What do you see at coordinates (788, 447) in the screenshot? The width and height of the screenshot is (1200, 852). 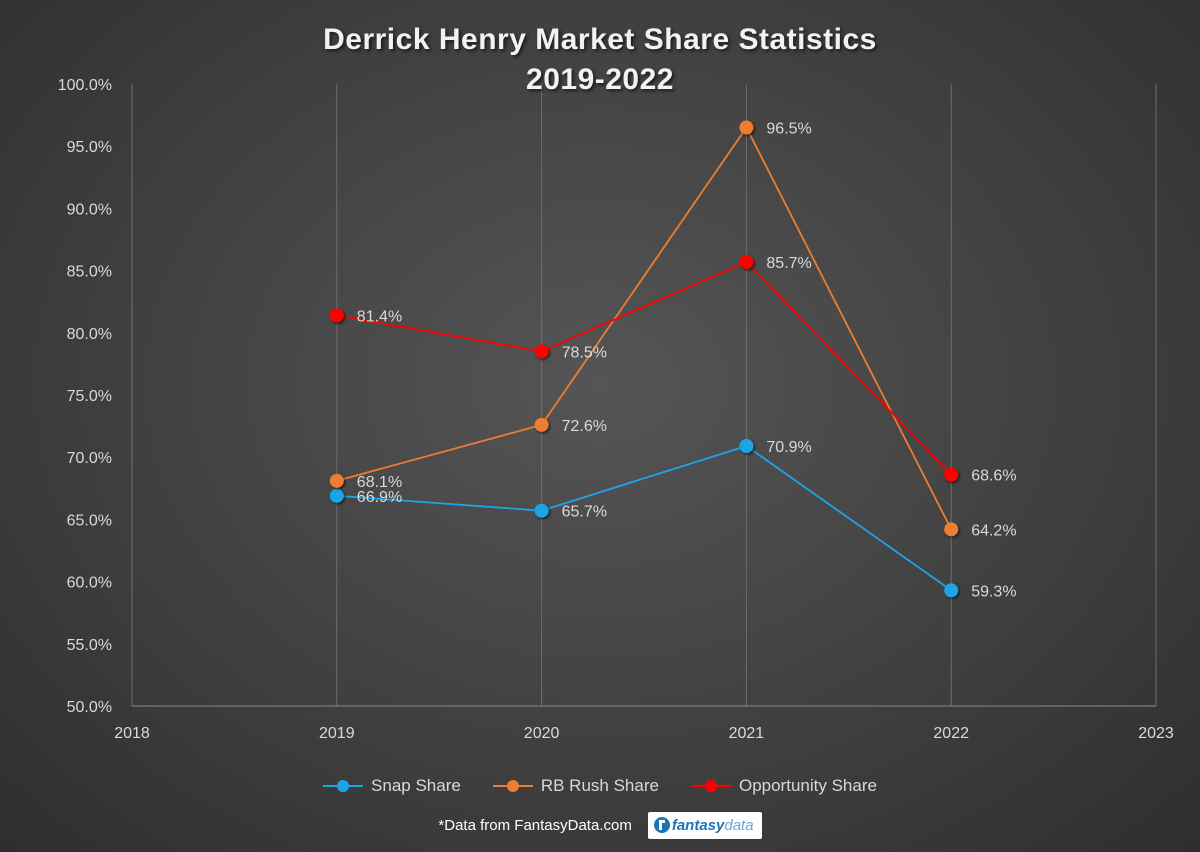 I see `data-label-s0-2: 70.9%` at bounding box center [788, 447].